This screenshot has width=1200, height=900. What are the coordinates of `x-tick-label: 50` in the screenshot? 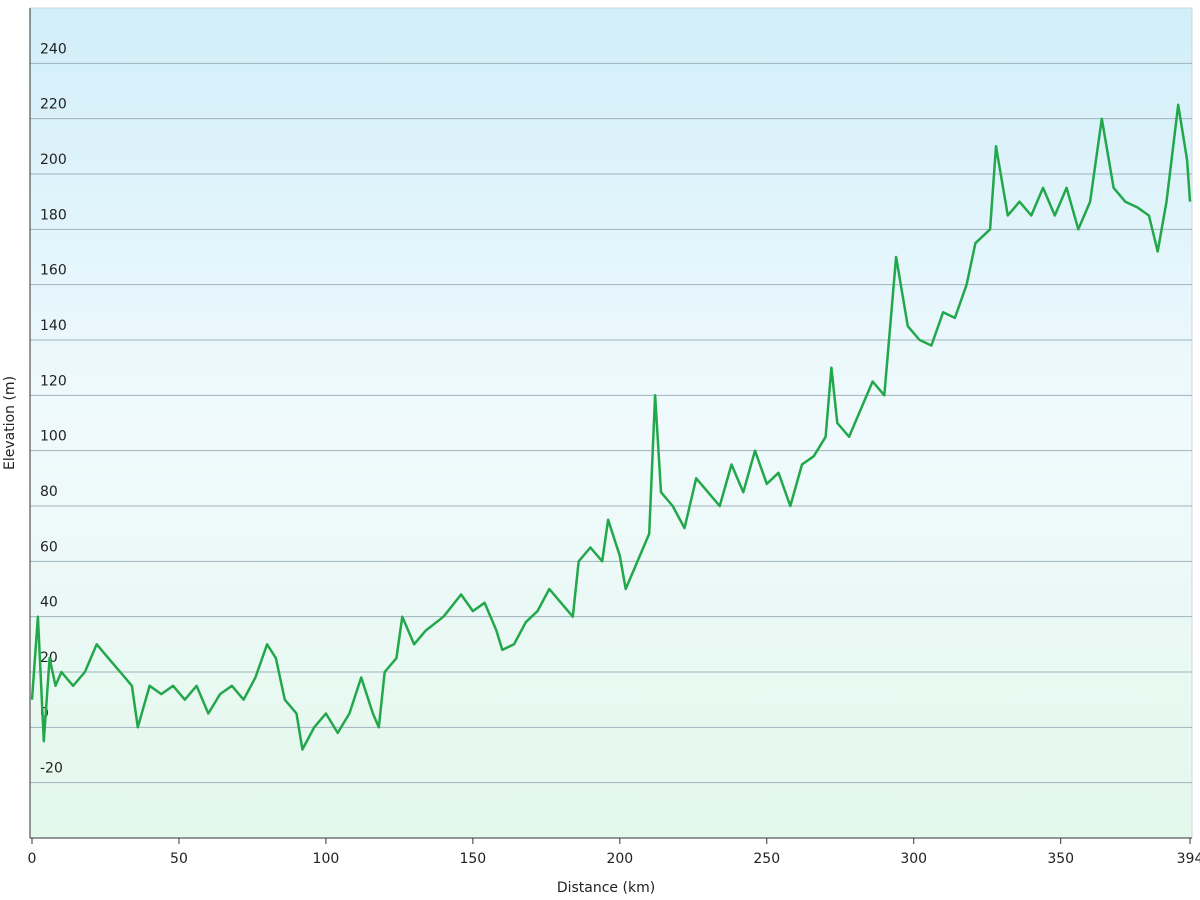 It's located at (179, 859).